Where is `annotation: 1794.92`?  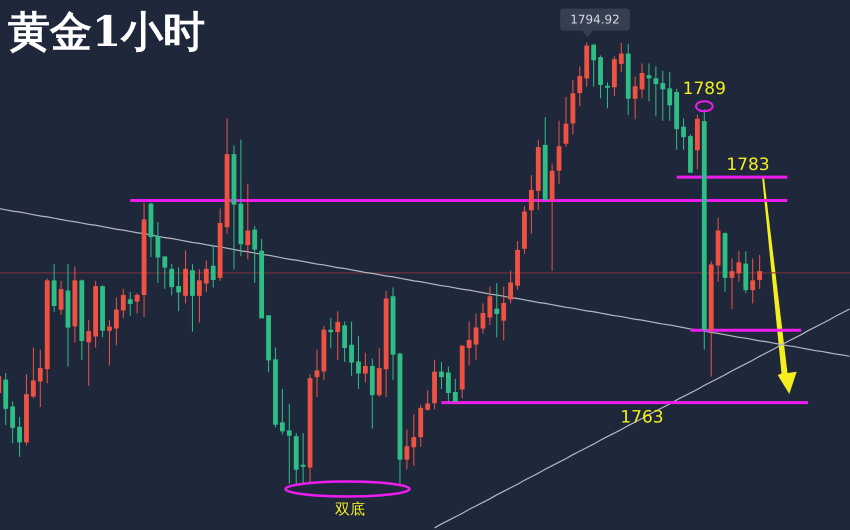
annotation: 1794.92 is located at coordinates (595, 19).